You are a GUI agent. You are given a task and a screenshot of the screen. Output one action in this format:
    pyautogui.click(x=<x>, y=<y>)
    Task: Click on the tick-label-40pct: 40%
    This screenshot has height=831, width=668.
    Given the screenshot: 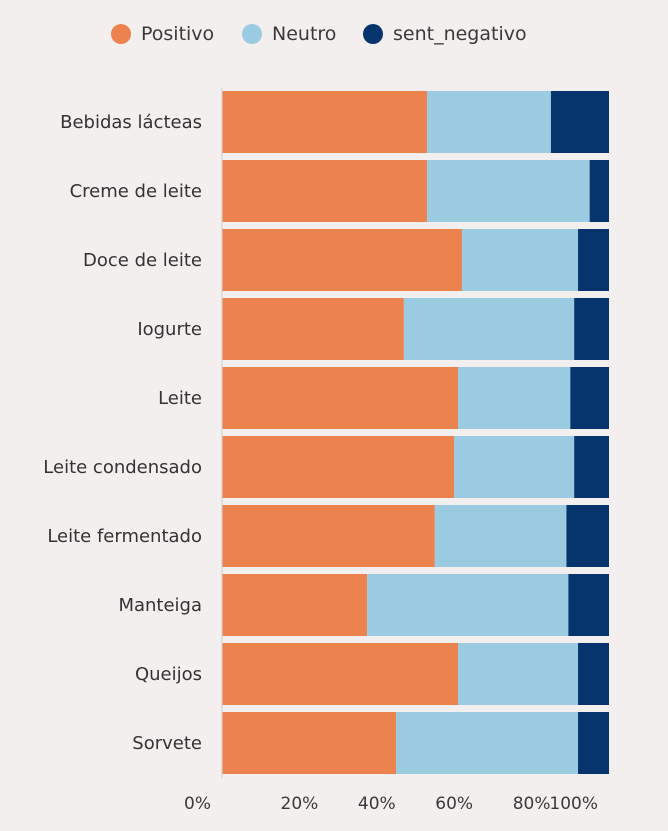 What is the action you would take?
    pyautogui.click(x=377, y=804)
    